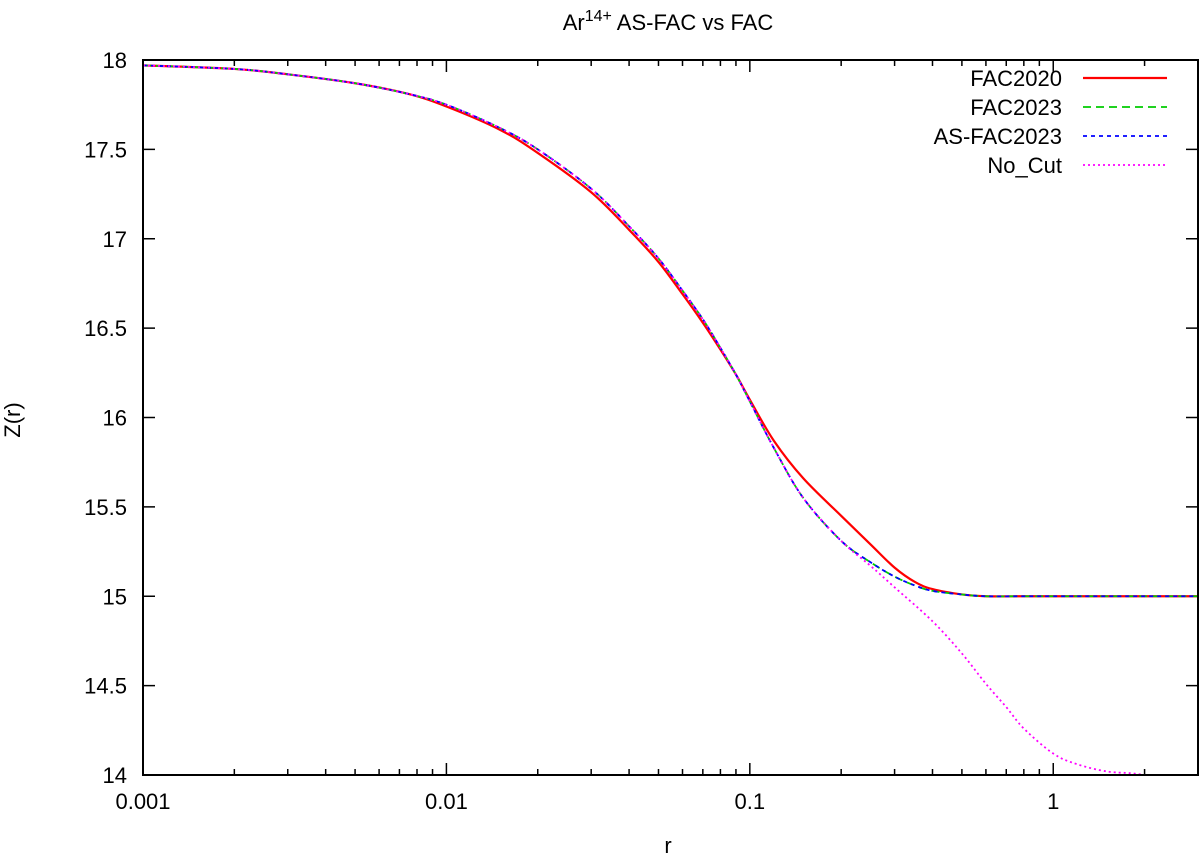  What do you see at coordinates (998, 136) in the screenshot?
I see `legend-label: AS-FAC2023` at bounding box center [998, 136].